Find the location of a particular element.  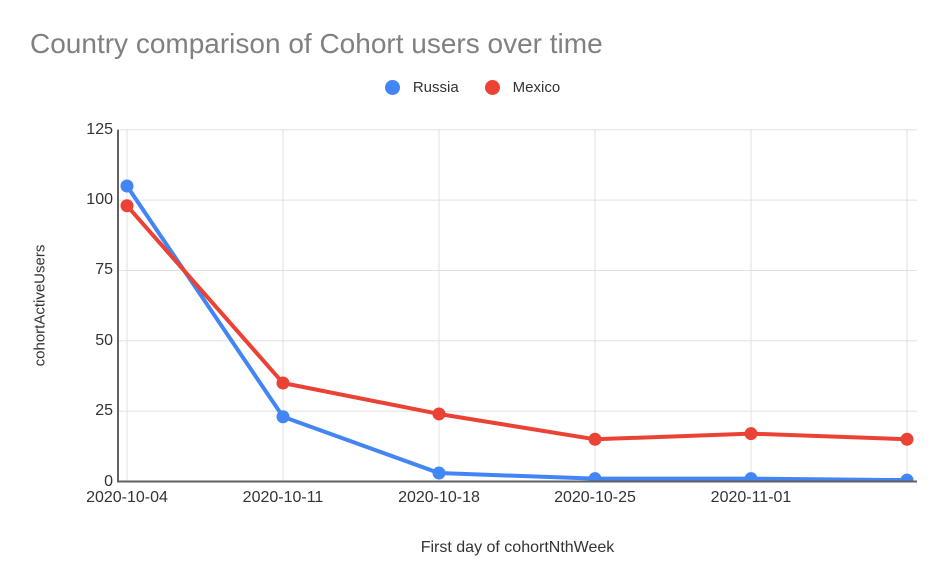

x-tick-label-4: 2020-11-01 is located at coordinates (751, 497).